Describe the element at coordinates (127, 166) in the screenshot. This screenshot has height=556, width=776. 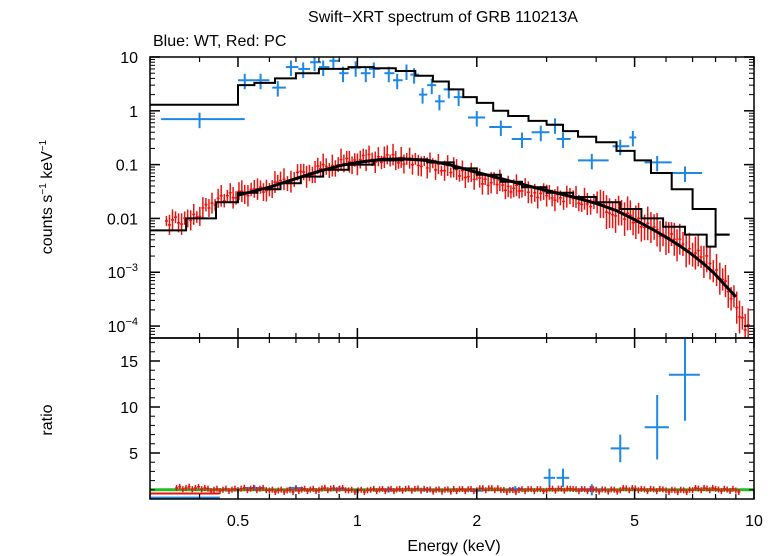
I see `y-tick-label: 0.1` at that location.